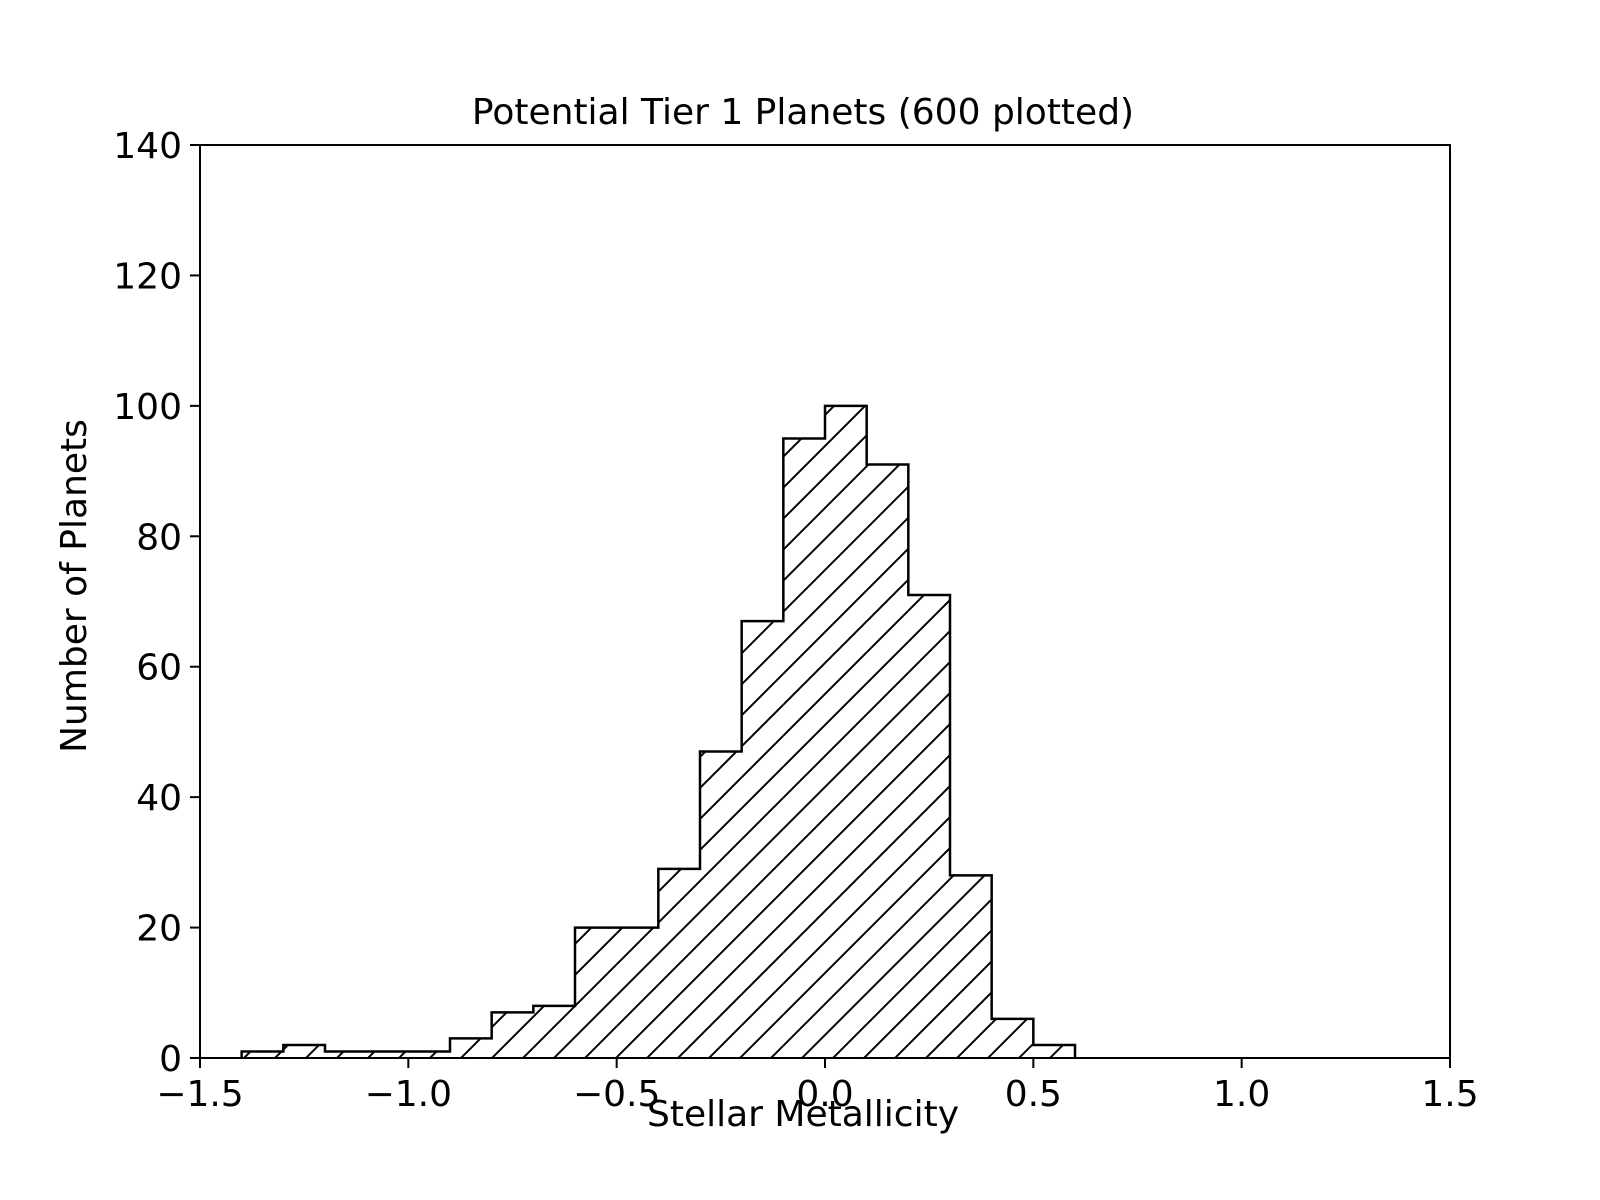 The width and height of the screenshot is (1600, 1200). What do you see at coordinates (147, 276) in the screenshot?
I see `y-tick-label: 120` at bounding box center [147, 276].